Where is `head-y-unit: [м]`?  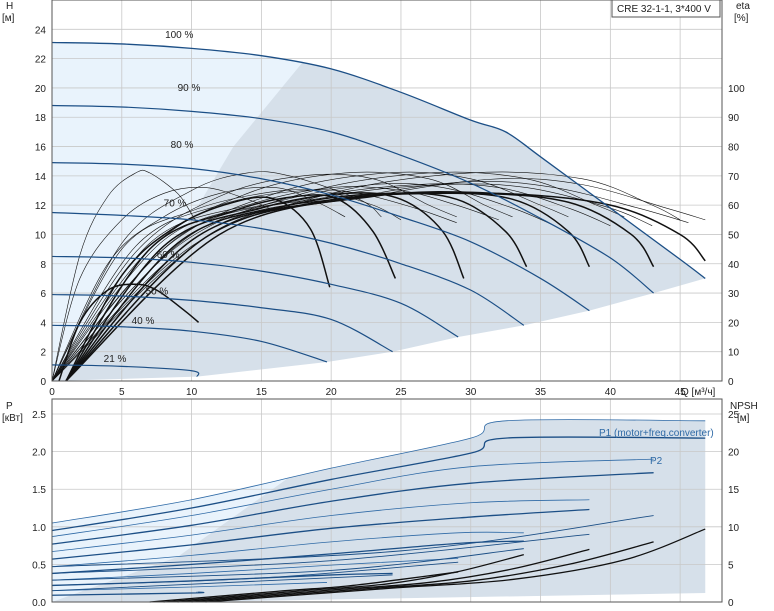
head-y-unit: [м] is located at coordinates (8, 18).